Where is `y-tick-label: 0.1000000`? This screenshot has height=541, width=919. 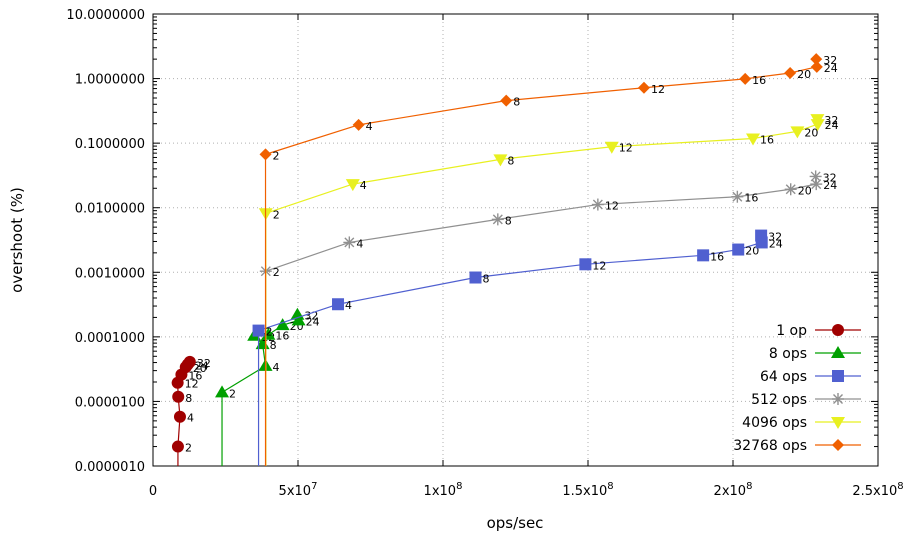 y-tick-label: 0.1000000 is located at coordinates (110, 144).